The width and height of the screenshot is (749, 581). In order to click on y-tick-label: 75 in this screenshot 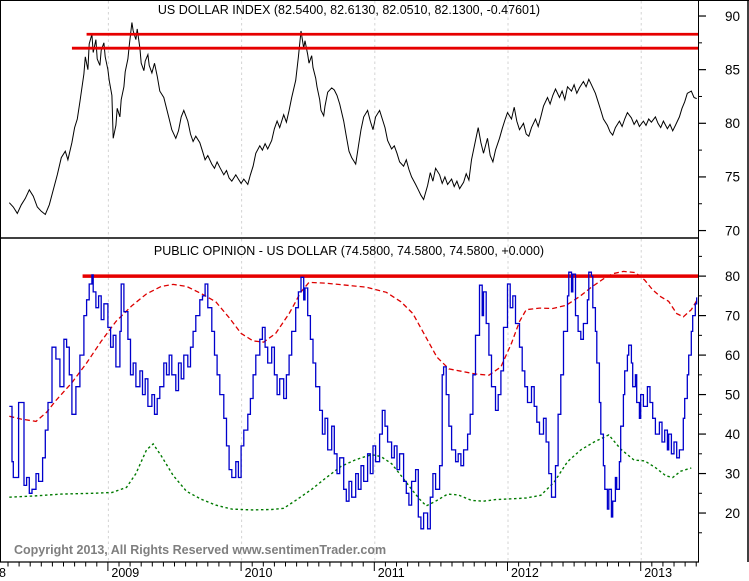, I will do `click(732, 177)`.